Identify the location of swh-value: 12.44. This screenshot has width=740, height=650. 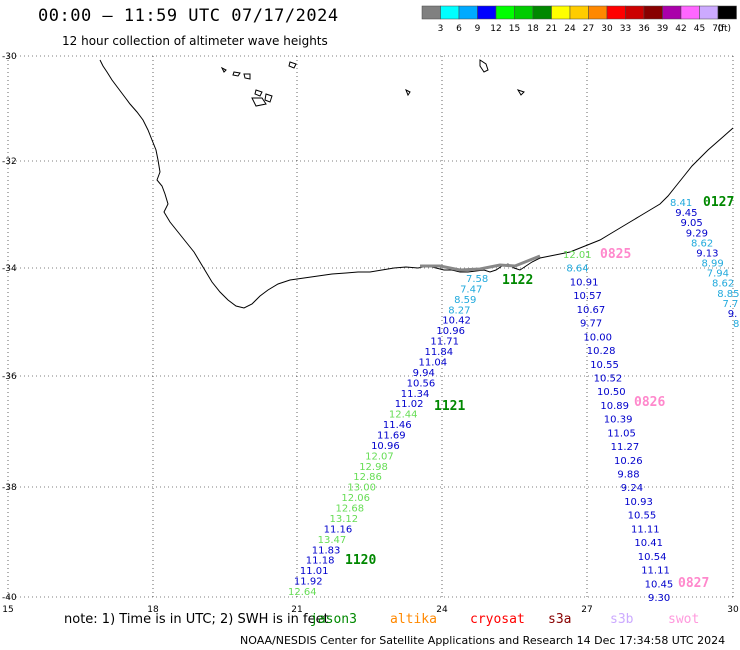
(403, 415).